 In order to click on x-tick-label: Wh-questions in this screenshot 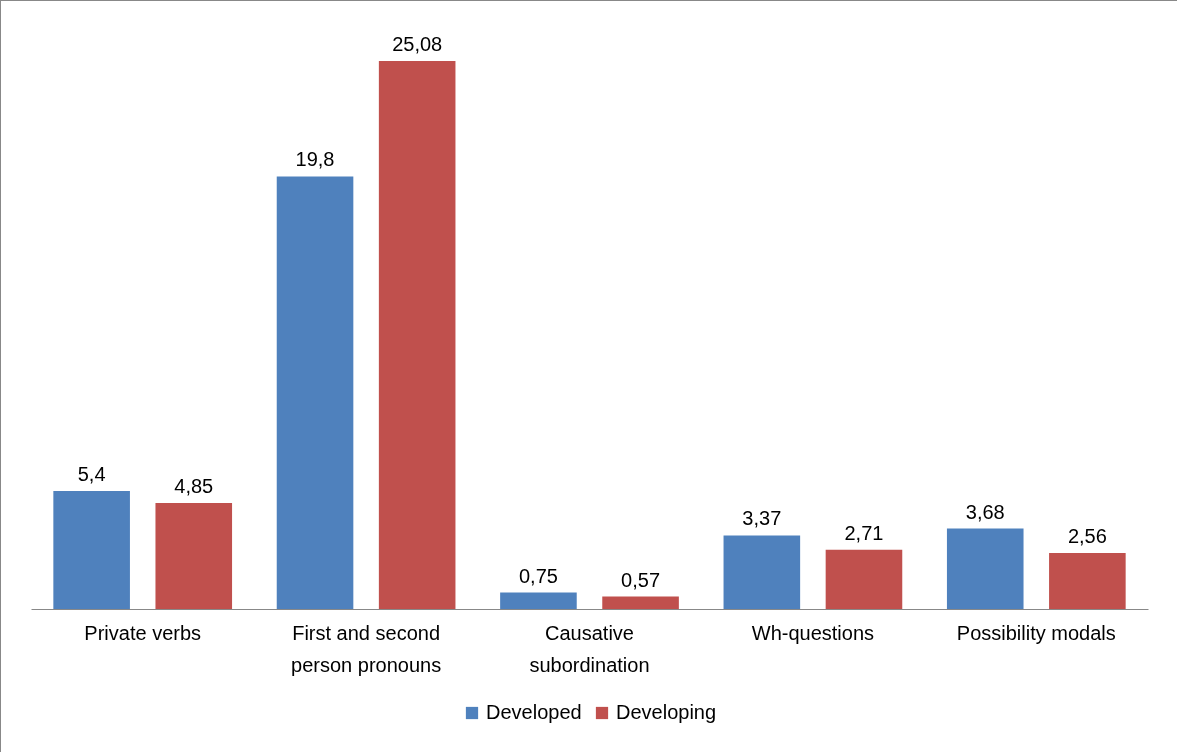, I will do `click(813, 632)`.